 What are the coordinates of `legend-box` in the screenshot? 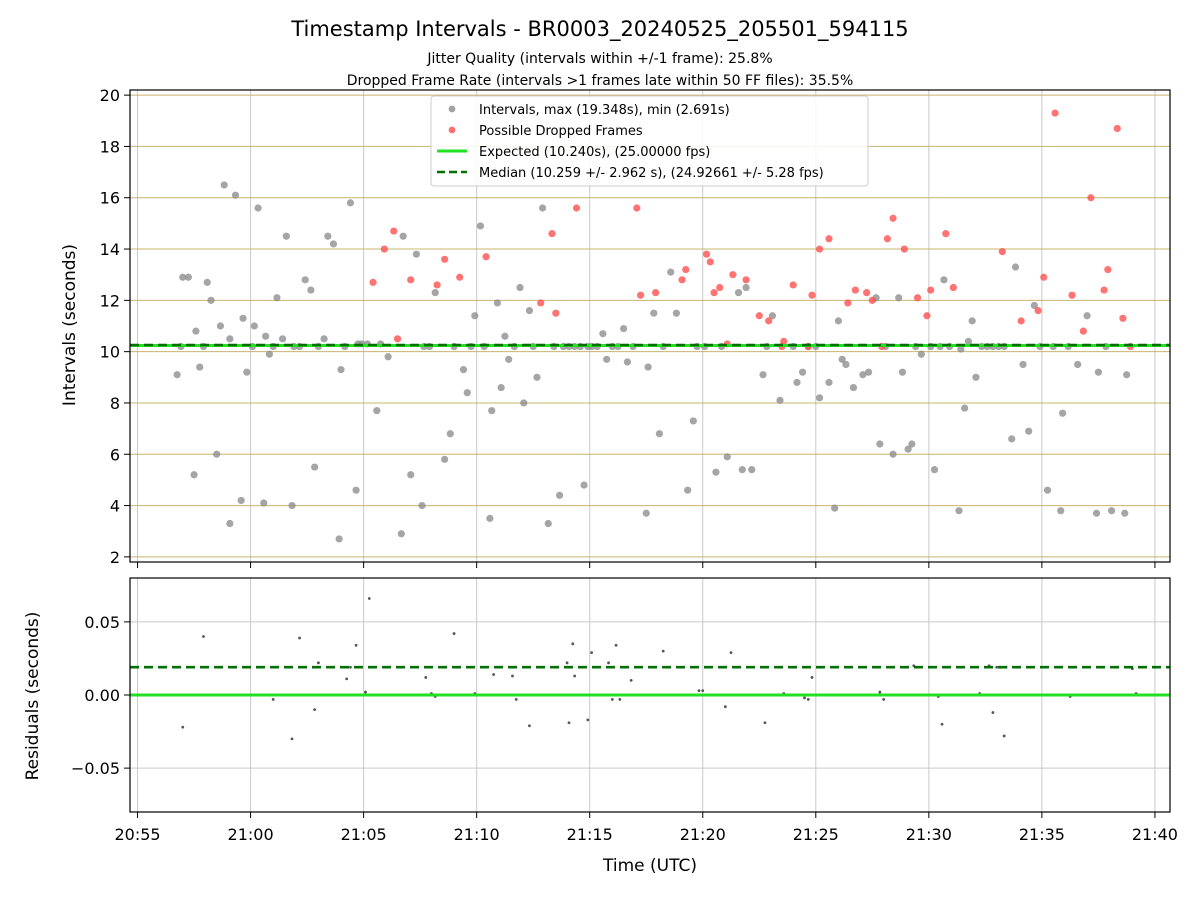 It's located at (649, 141).